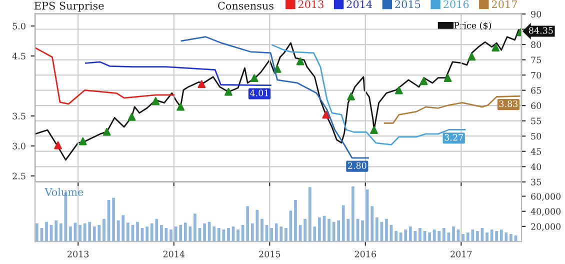  I want to click on data-label: 3.27, so click(453, 137).